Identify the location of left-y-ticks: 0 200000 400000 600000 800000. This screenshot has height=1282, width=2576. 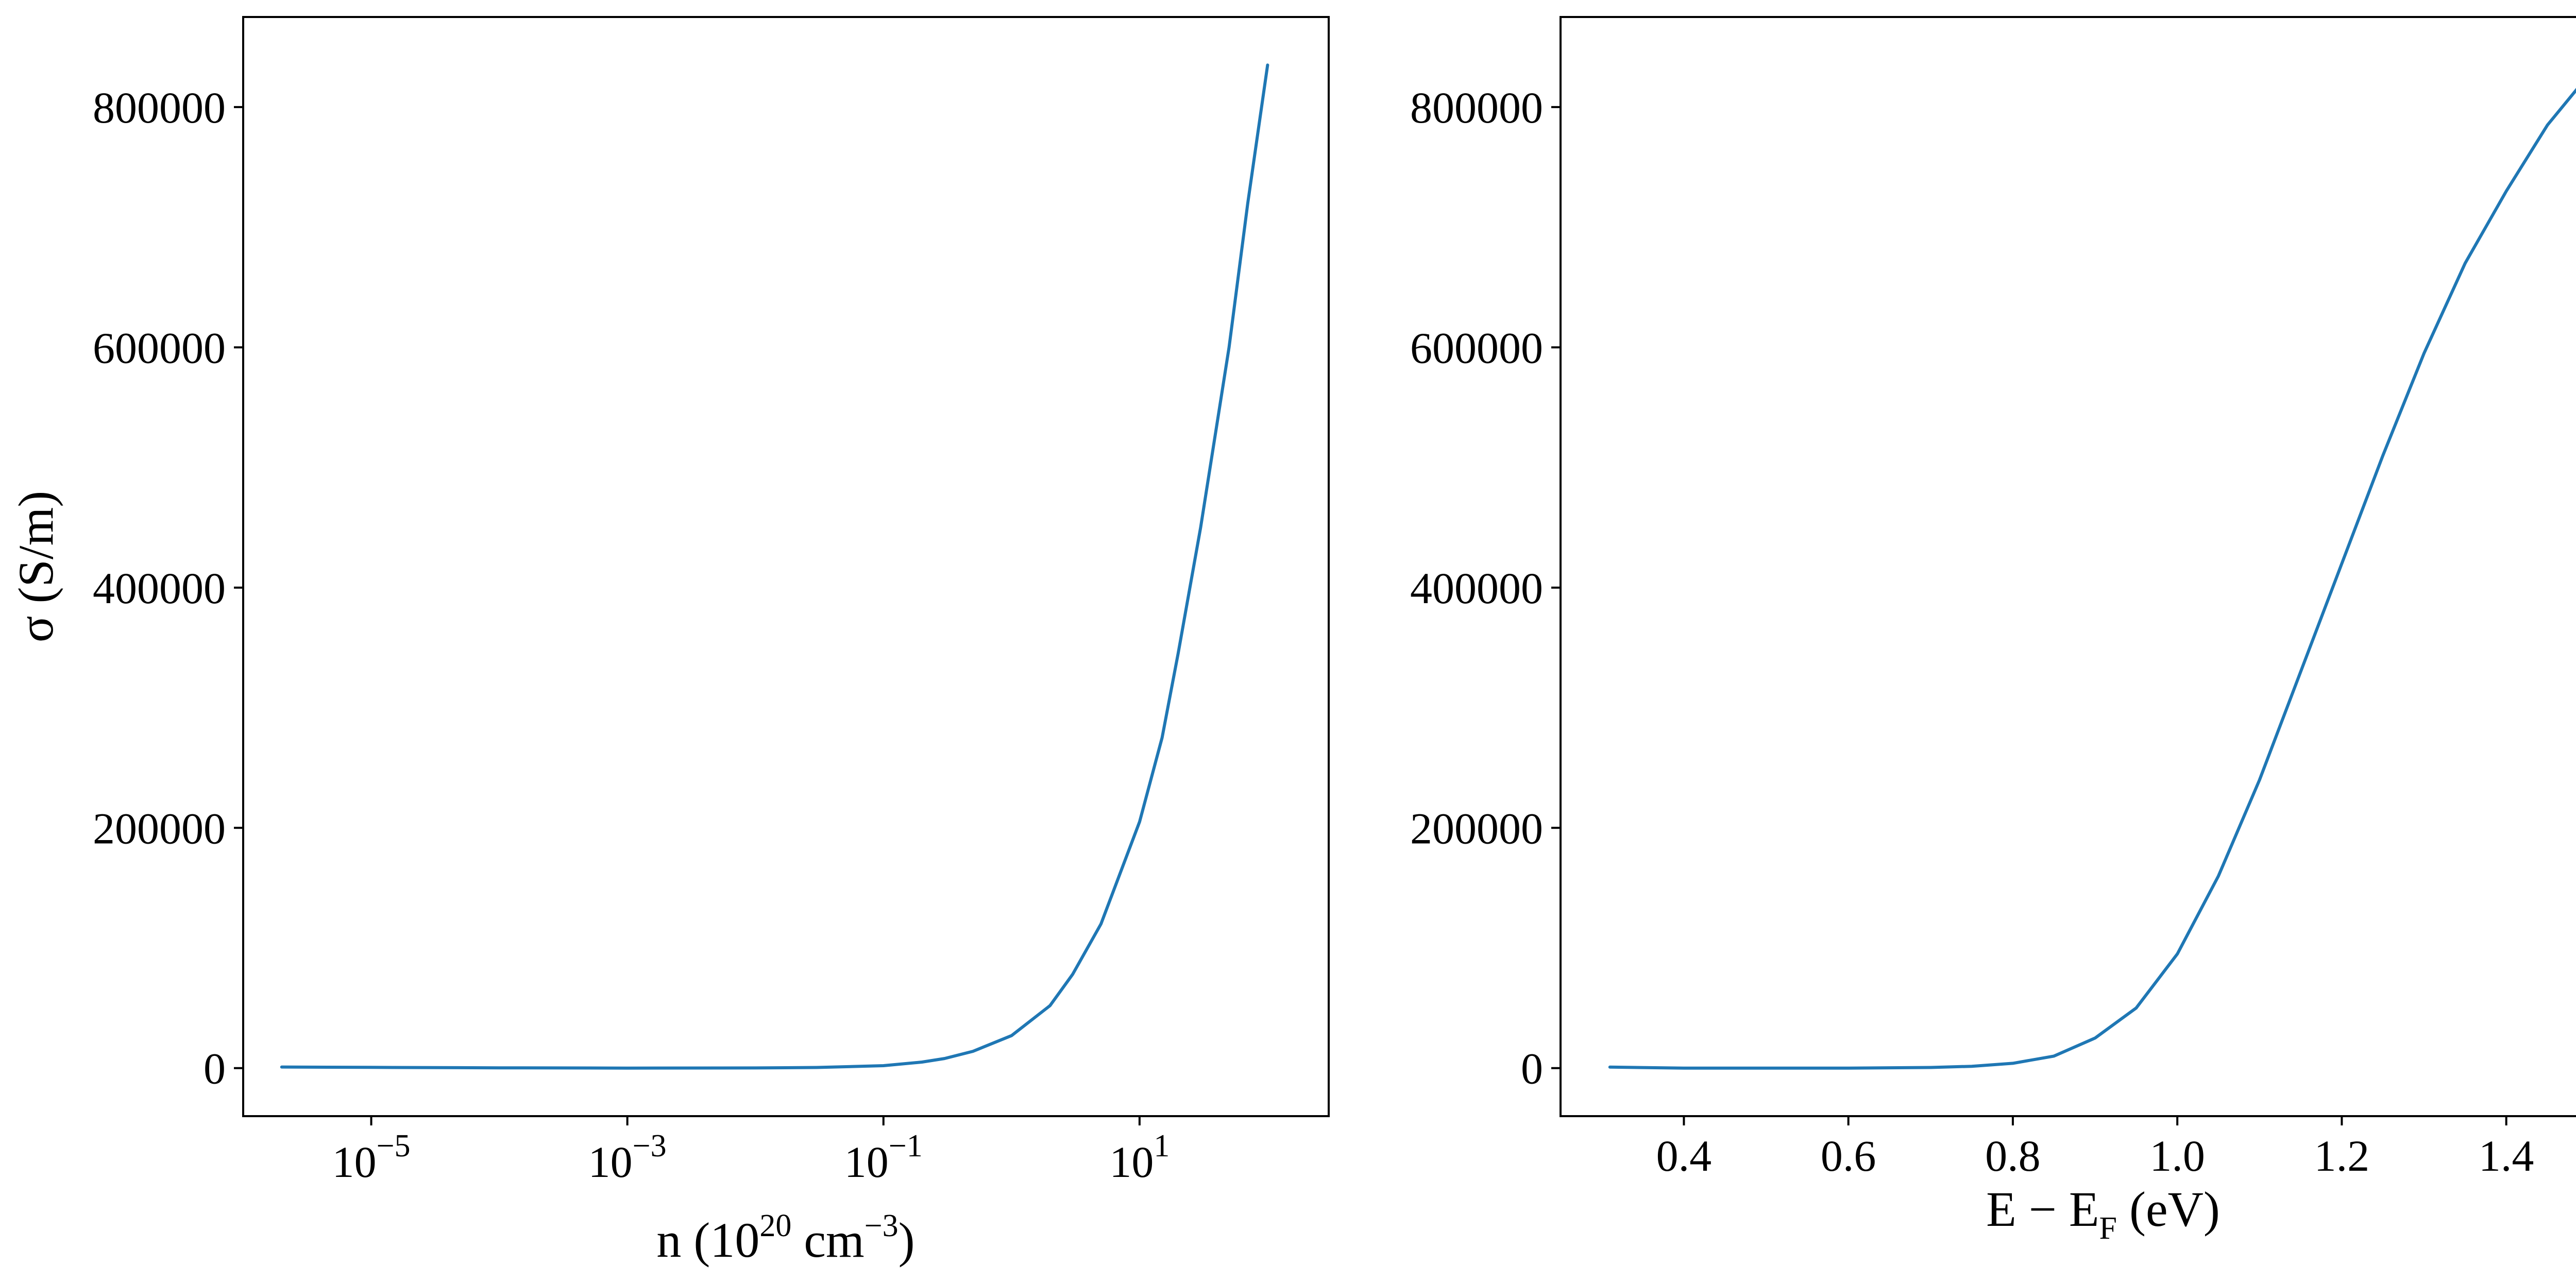
(168, 588).